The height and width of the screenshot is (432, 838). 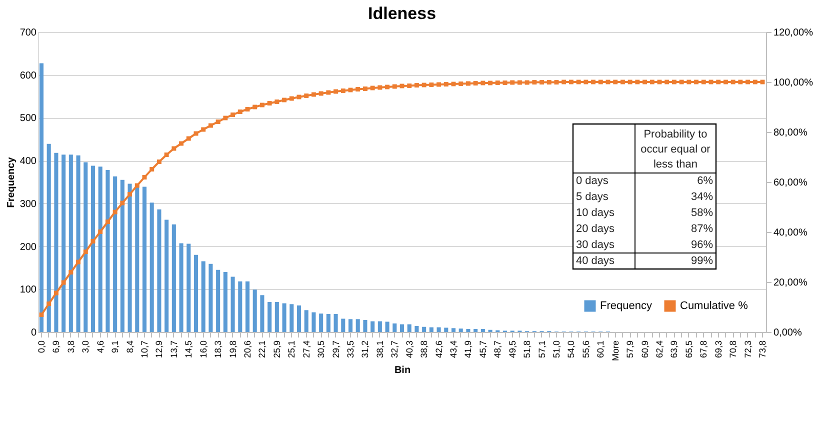 I want to click on y-tick-label: 400, so click(x=28, y=162).